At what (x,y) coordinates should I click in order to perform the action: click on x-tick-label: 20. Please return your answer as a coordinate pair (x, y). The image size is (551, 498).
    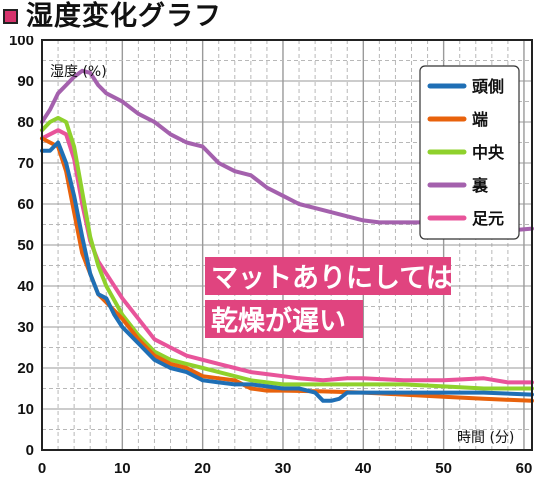
    Looking at the image, I should click on (202, 468).